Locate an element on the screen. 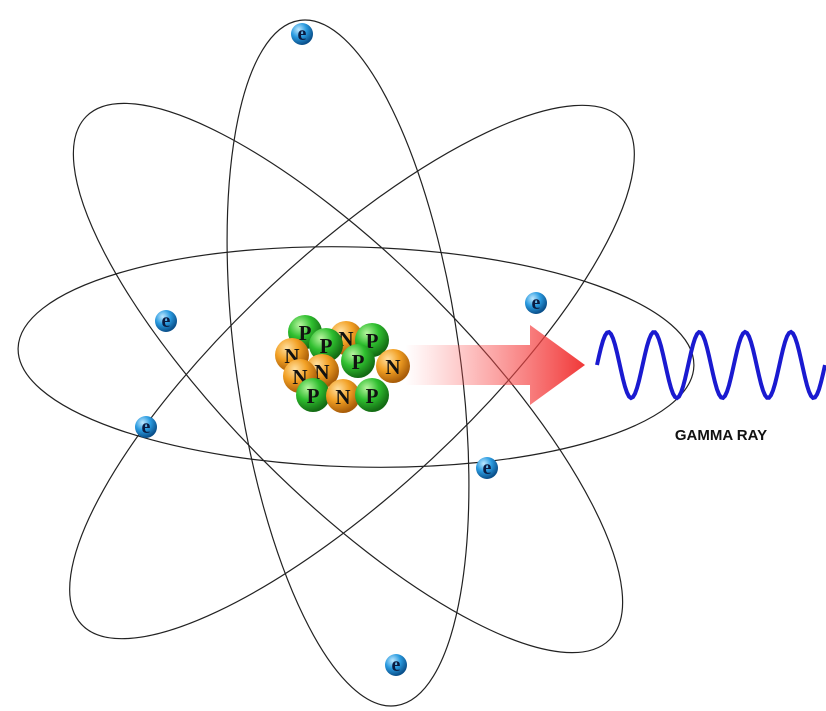  gamma-ray-label: GAMMA RAY is located at coordinates (721, 435).